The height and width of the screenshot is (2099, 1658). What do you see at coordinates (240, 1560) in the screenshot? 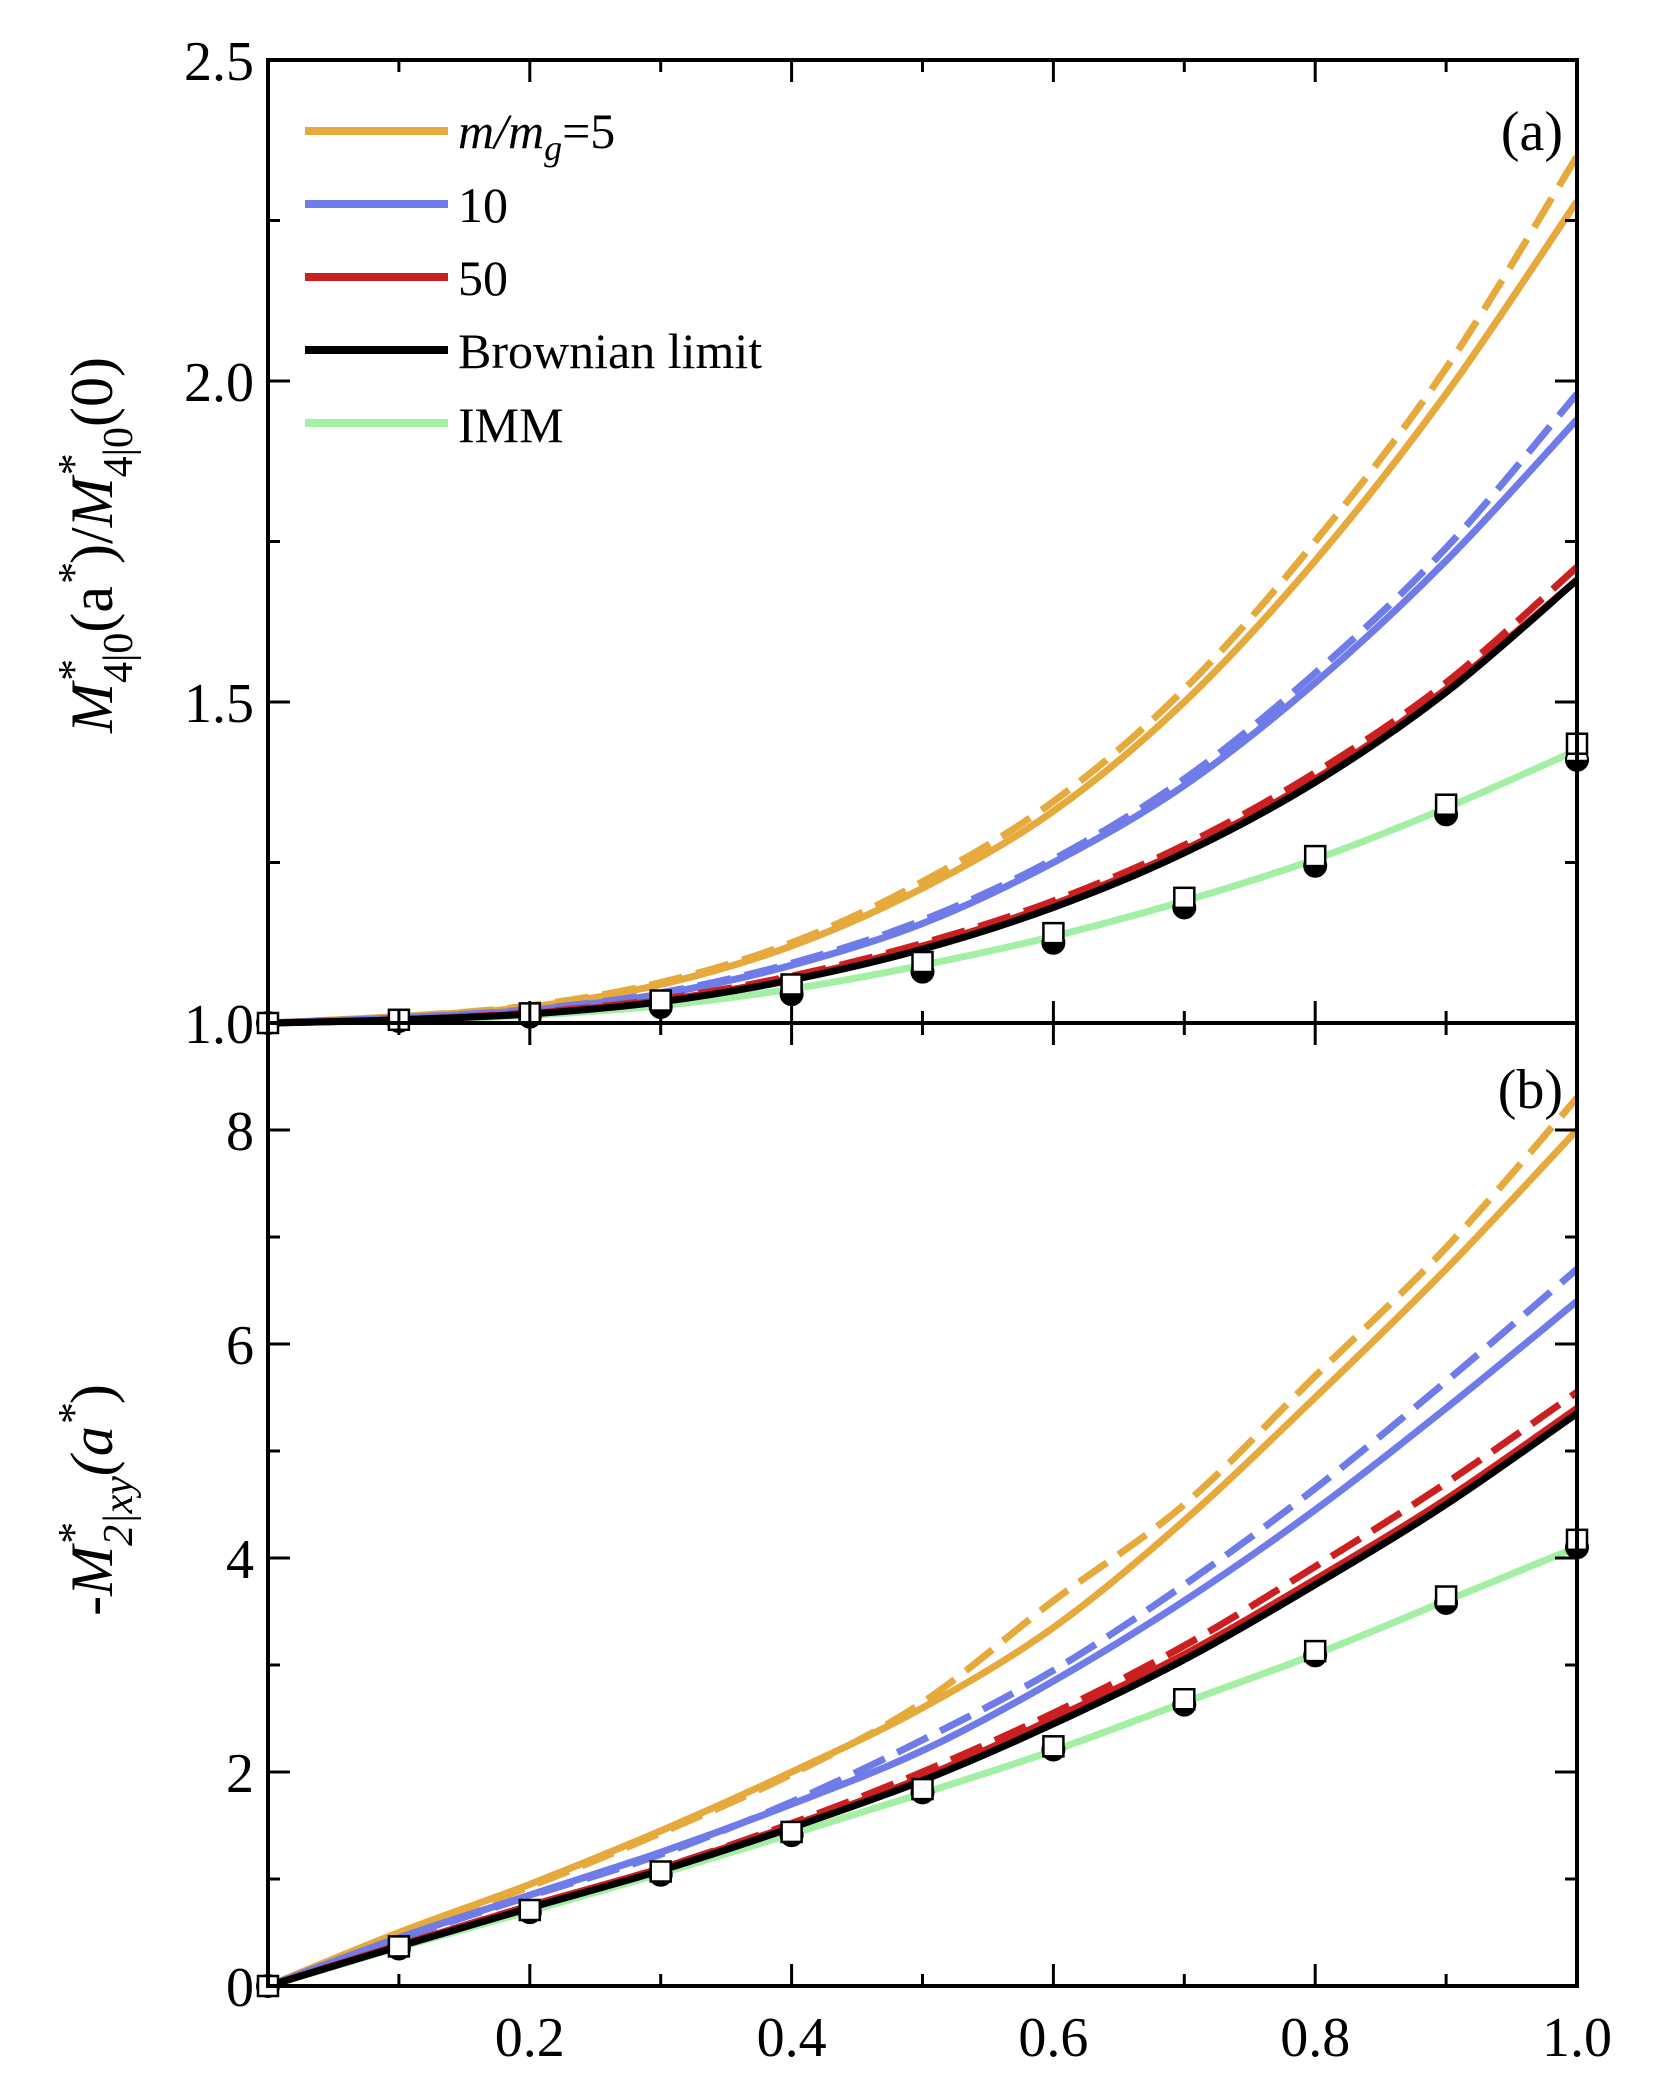
I see `panel-b-ytick-label: 4` at bounding box center [240, 1560].